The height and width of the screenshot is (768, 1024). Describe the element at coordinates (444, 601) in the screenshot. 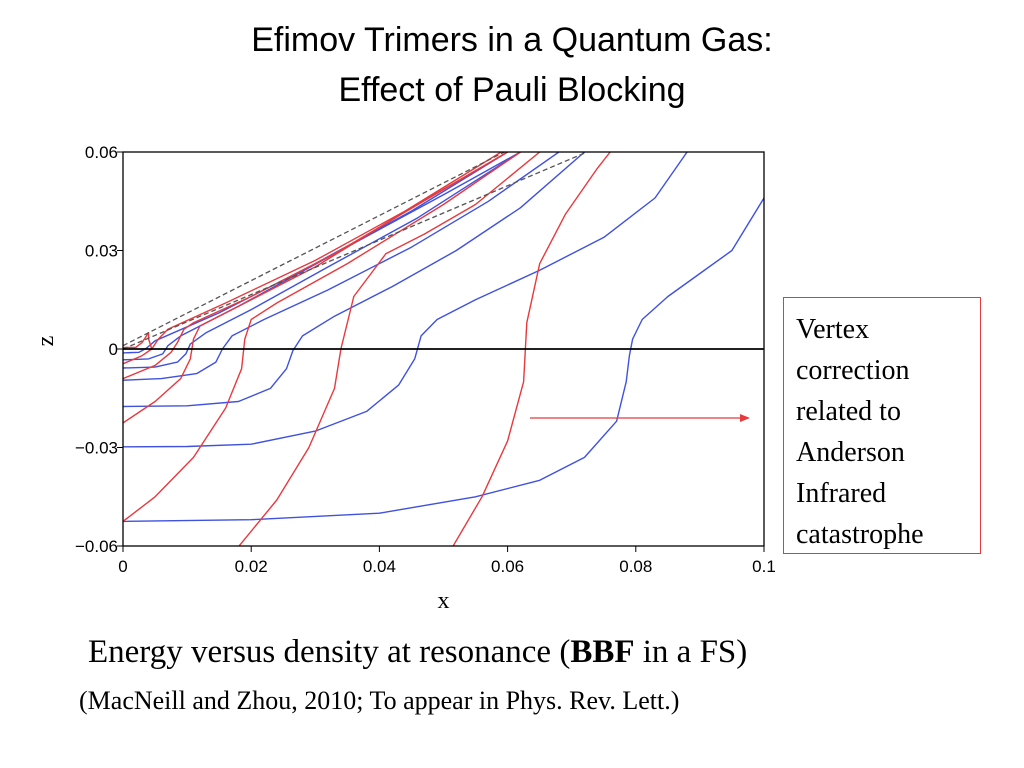

I see `x-axis-label: x` at that location.